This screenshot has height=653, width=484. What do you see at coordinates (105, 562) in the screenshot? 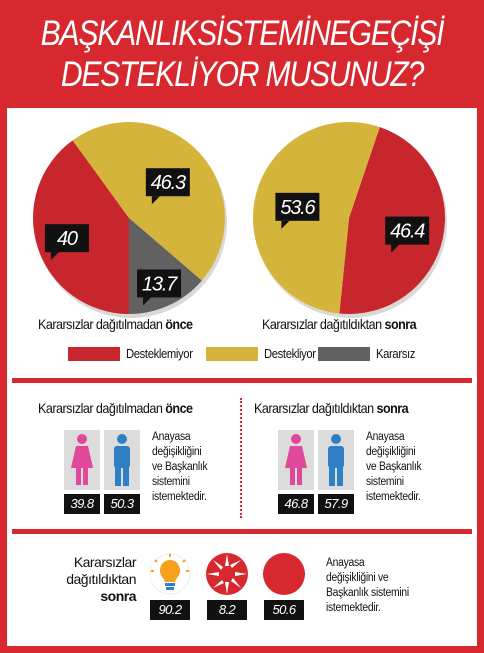
I see `party-heading-line-1: Kararsızlar` at bounding box center [105, 562].